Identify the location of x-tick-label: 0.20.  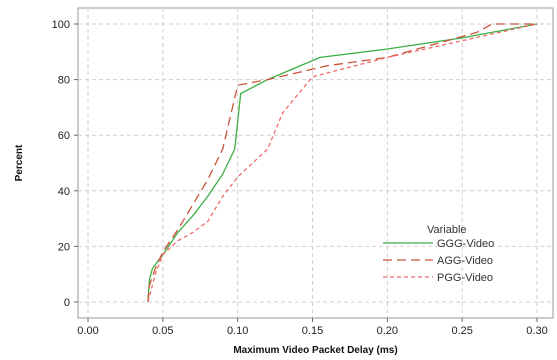
(387, 331).